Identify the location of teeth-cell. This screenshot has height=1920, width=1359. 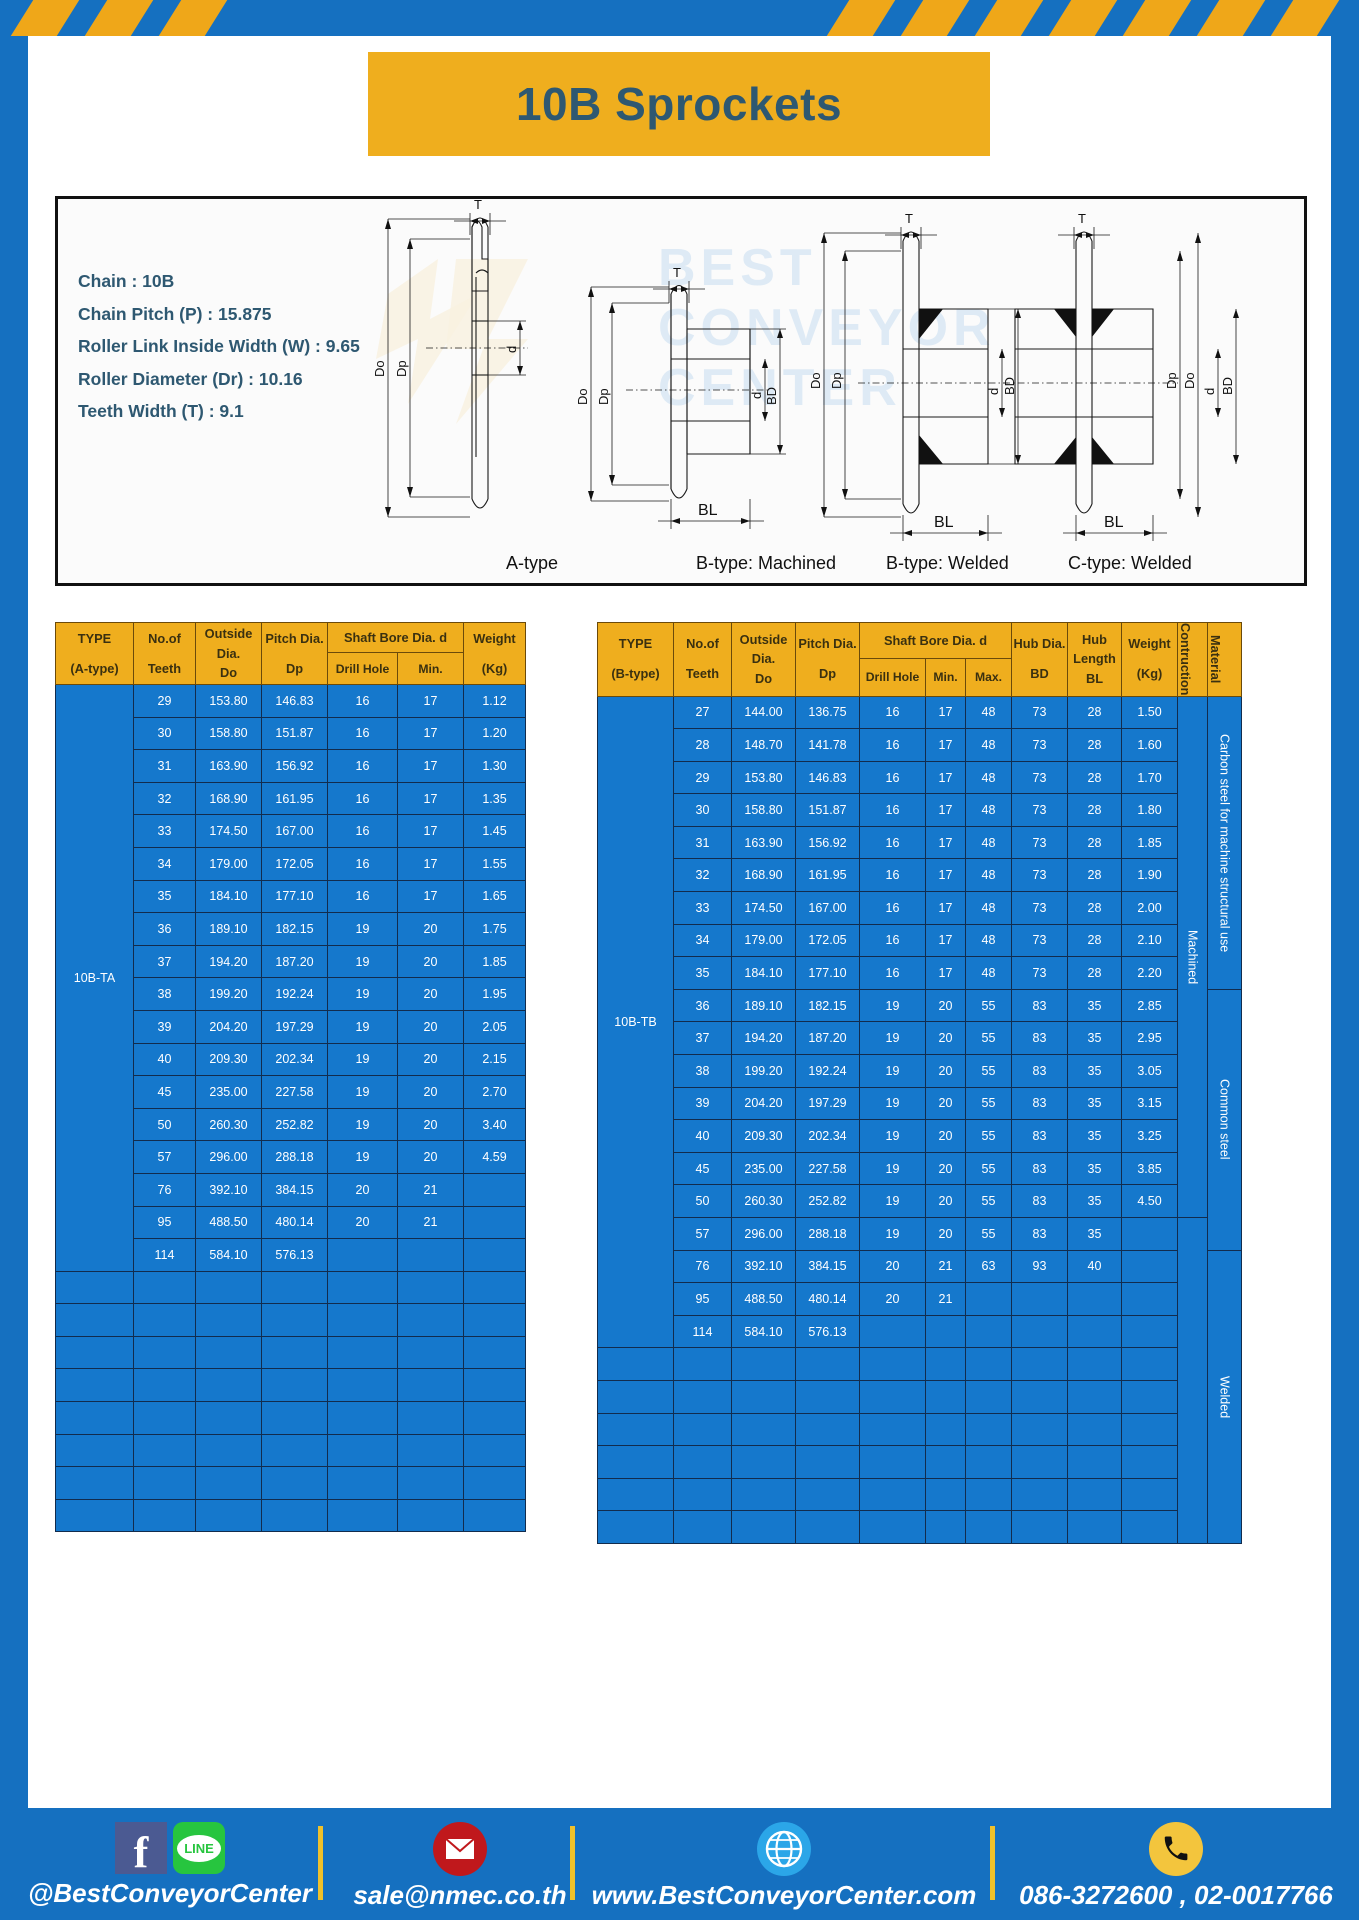
(702, 1462).